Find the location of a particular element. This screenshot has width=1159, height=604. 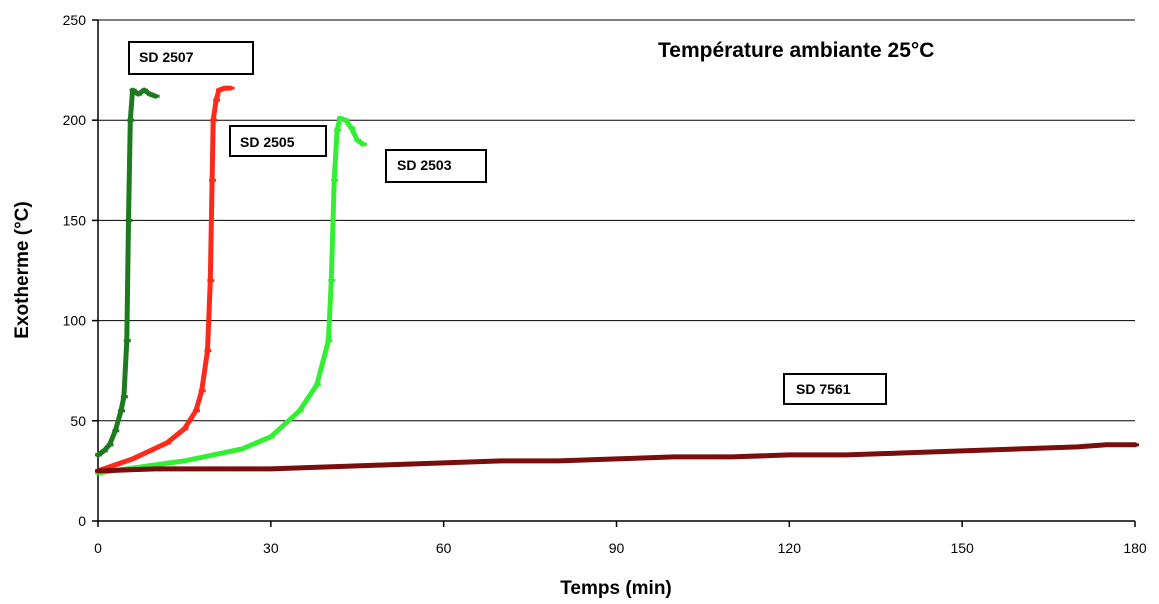

series-label-text: SD 2507 is located at coordinates (166, 57).